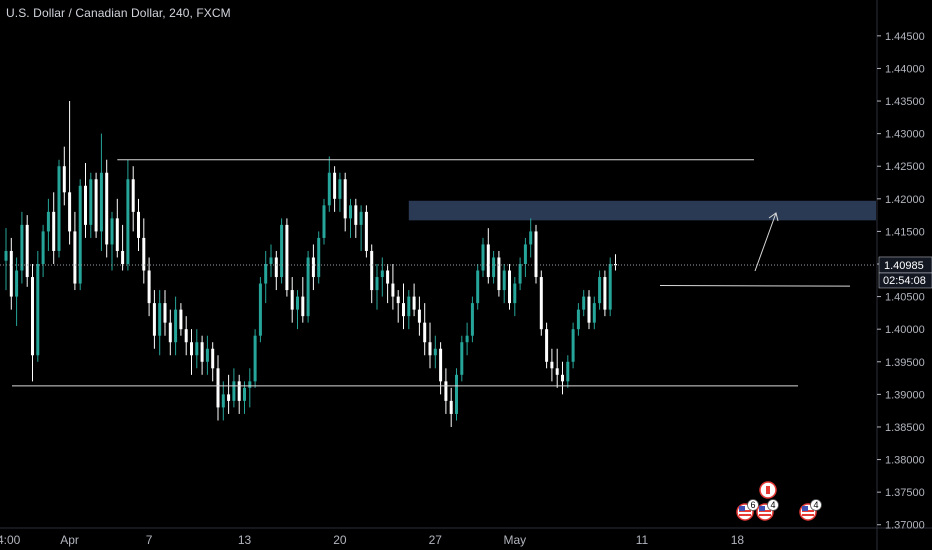  Describe the element at coordinates (905, 232) in the screenshot. I see `y-tick-label: 1.41500` at that location.